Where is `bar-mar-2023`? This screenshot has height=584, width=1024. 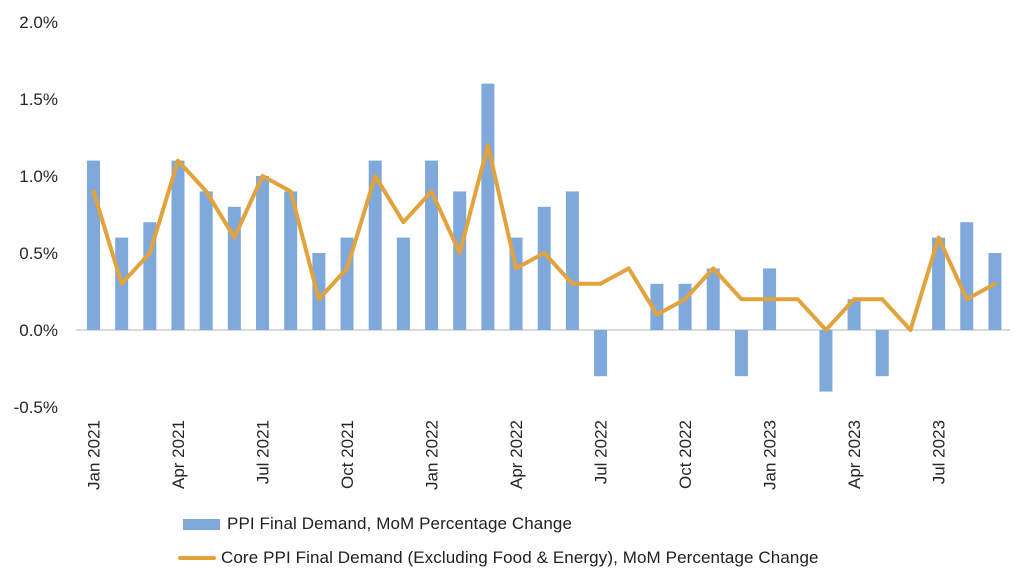 bar-mar-2023 is located at coordinates (826, 361).